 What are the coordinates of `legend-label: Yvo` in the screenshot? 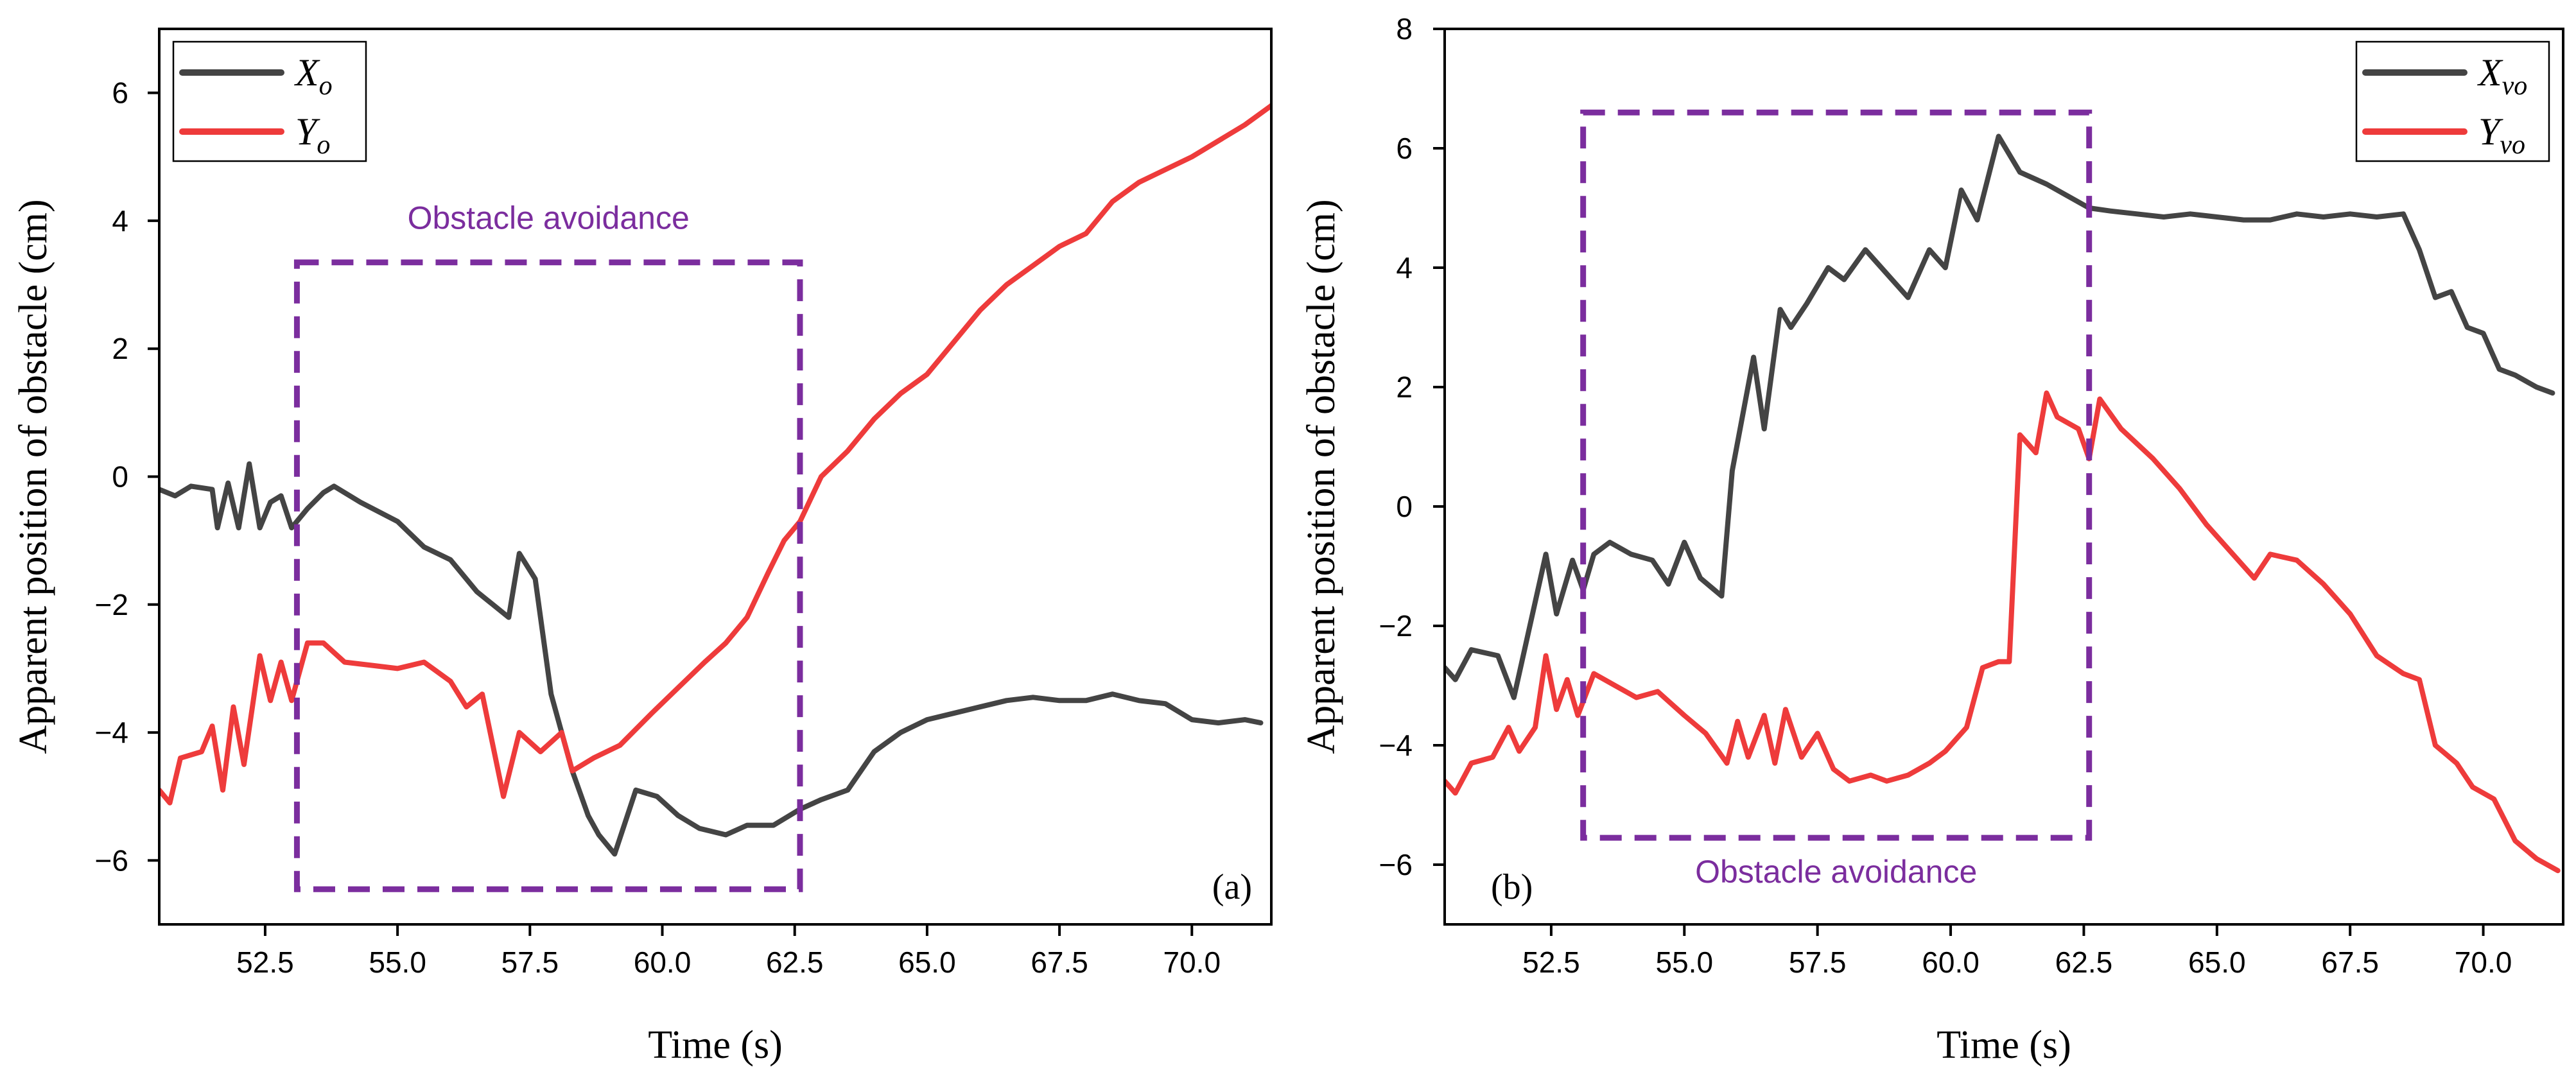 It's located at (2501, 135).